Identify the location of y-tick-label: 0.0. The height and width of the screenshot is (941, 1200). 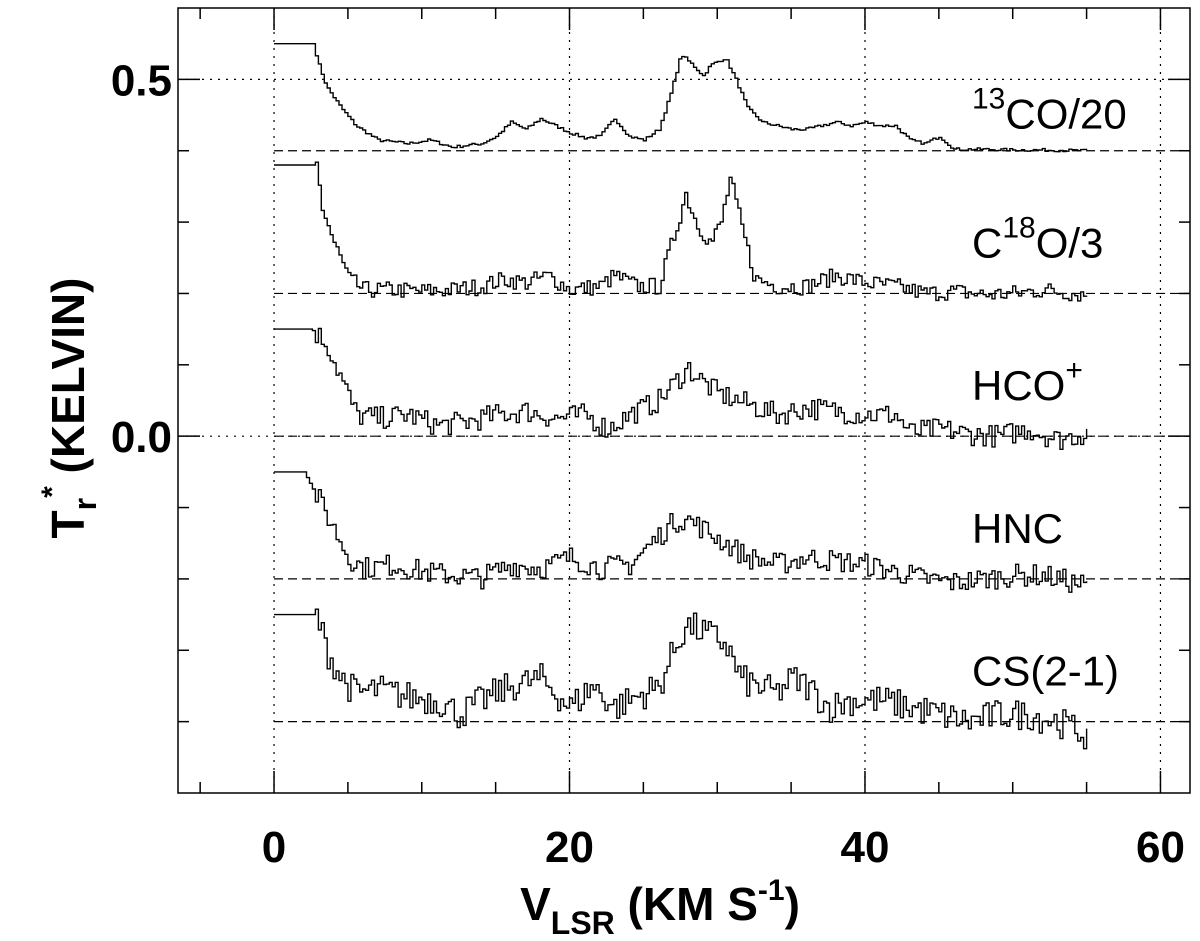
(141, 437).